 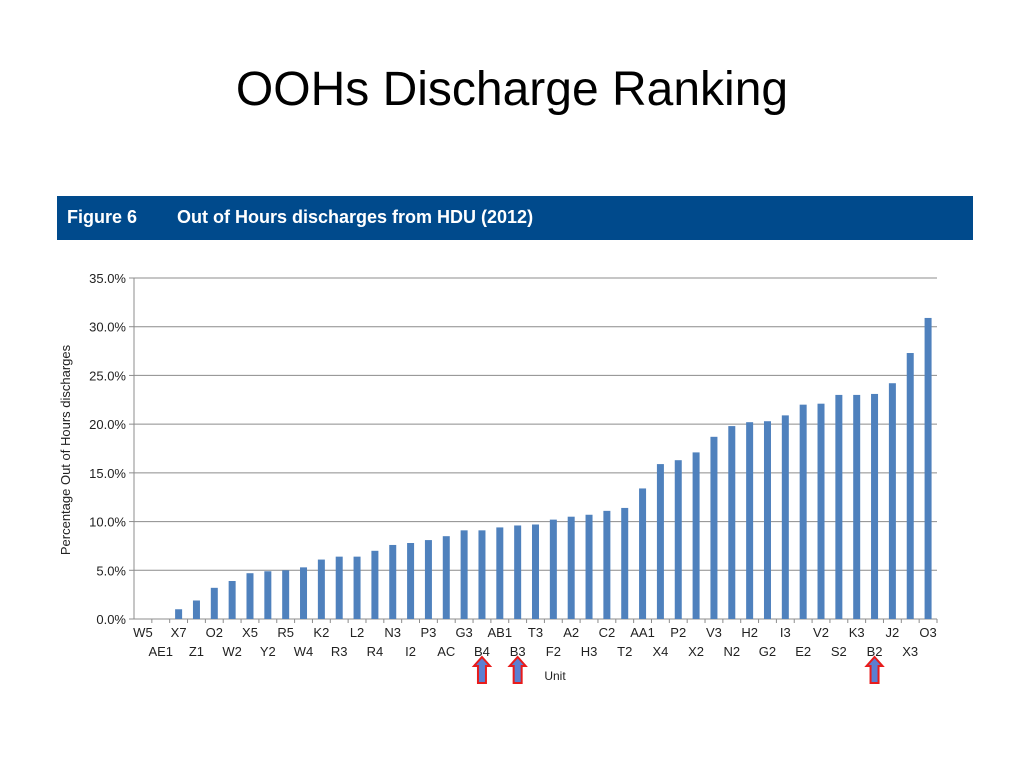 I want to click on x-tick-label: V2, so click(x=821, y=632).